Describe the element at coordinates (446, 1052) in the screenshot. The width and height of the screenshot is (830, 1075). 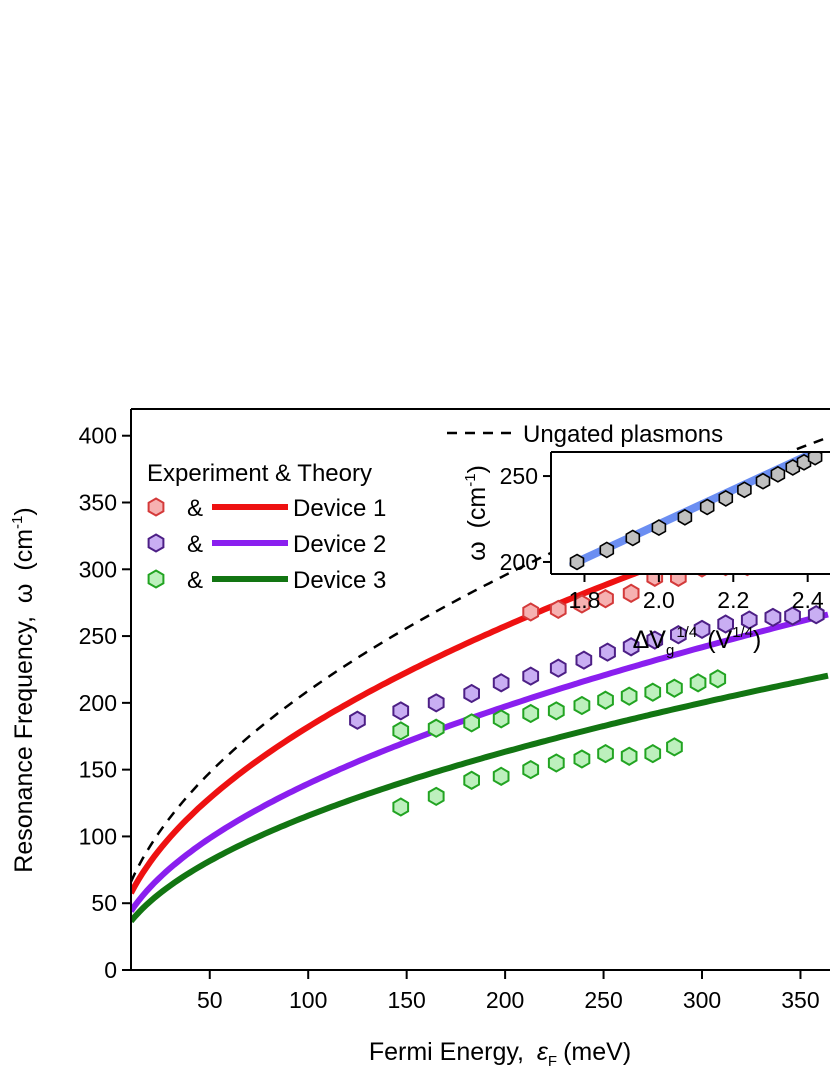
I see `x-axis-label-text: Fermi Energy,` at that location.